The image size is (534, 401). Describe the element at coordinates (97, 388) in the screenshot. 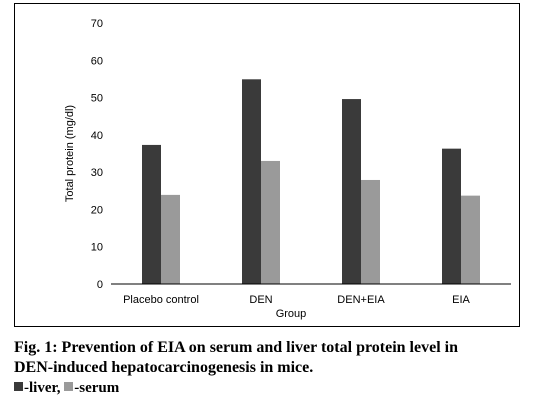

I see `legend-label-serum: -serum` at that location.